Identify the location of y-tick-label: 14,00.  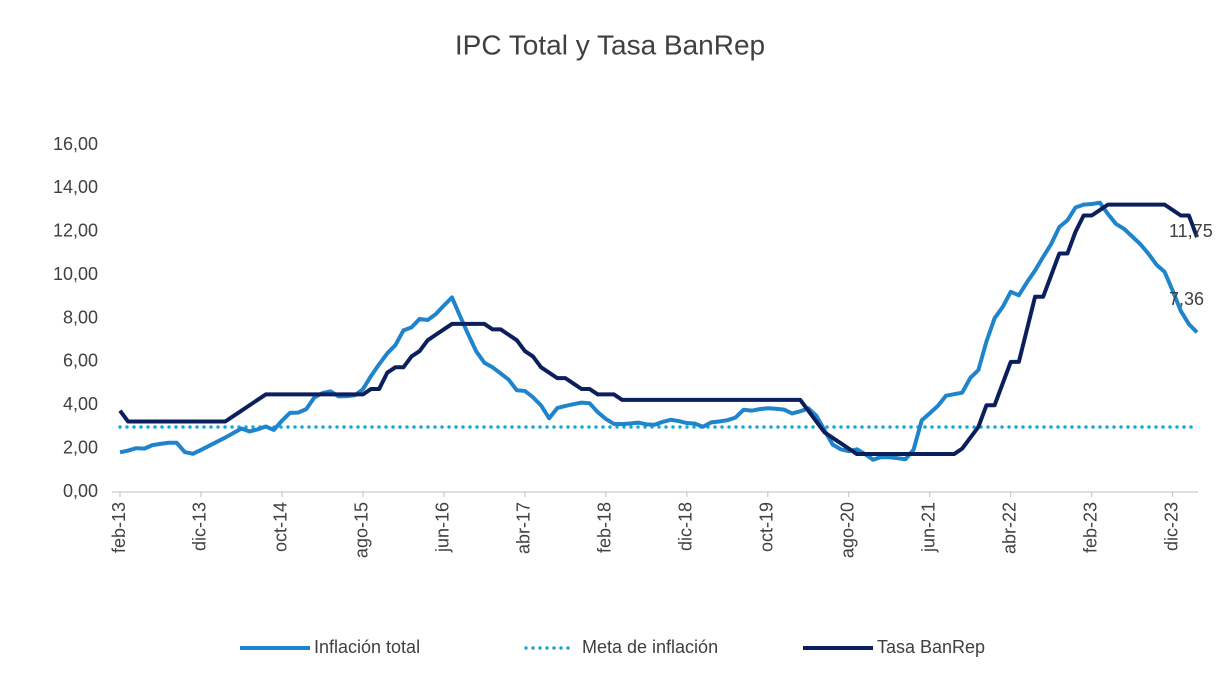
(75, 187).